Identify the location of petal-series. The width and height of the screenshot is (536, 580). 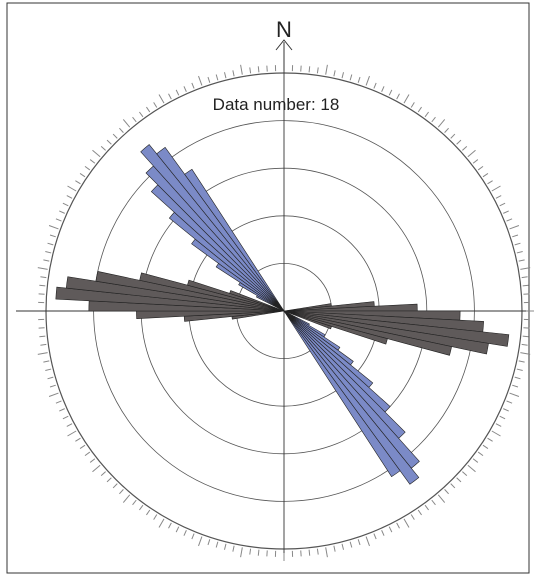
(282, 313).